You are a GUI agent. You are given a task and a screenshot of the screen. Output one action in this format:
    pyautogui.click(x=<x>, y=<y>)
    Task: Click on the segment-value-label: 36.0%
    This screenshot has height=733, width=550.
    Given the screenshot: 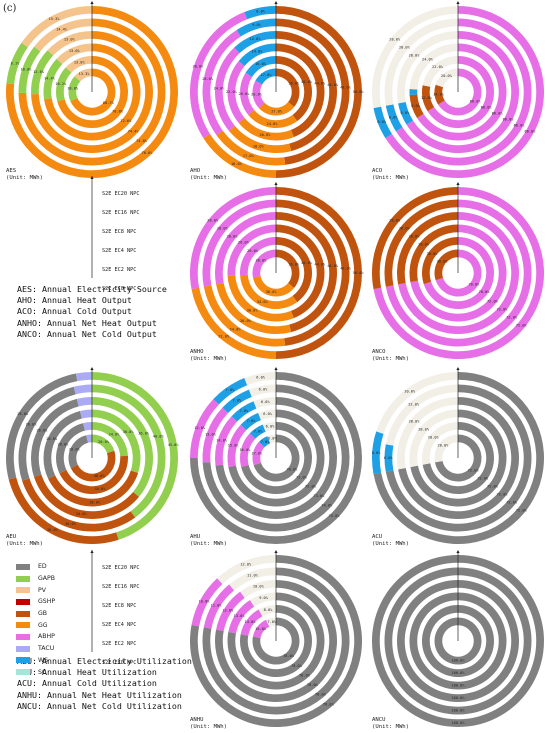 What is the action you would take?
    pyautogui.click(x=294, y=265)
    